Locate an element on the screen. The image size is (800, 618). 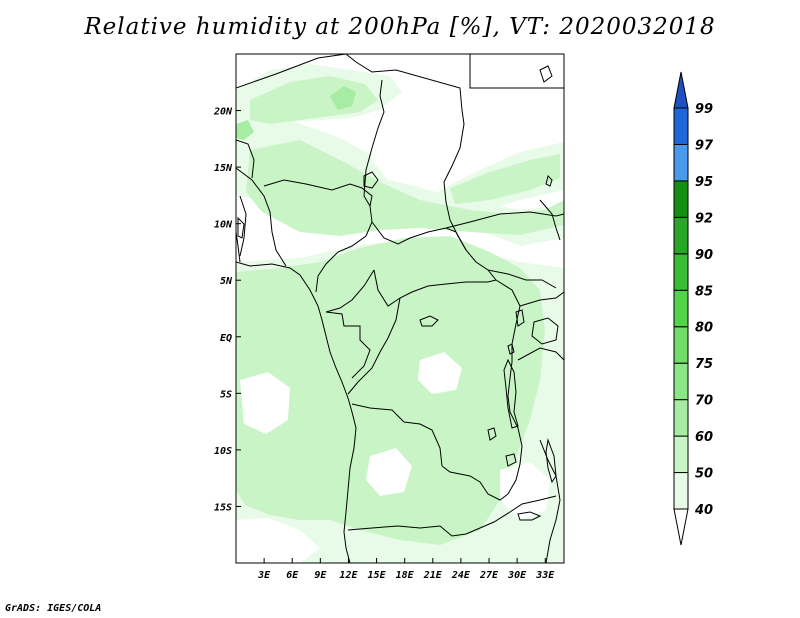
colorbar-label: 80 is located at coordinates (704, 328).